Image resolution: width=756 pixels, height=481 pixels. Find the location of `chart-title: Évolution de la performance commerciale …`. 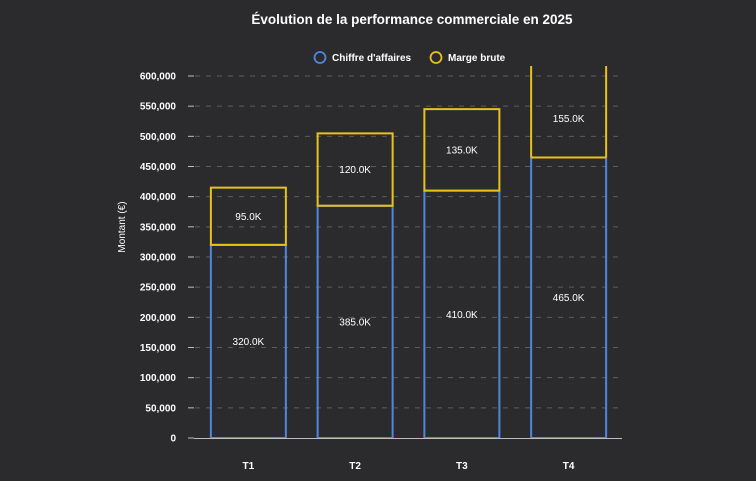

chart-title: Évolution de la performance commerciale … is located at coordinates (412, 19).